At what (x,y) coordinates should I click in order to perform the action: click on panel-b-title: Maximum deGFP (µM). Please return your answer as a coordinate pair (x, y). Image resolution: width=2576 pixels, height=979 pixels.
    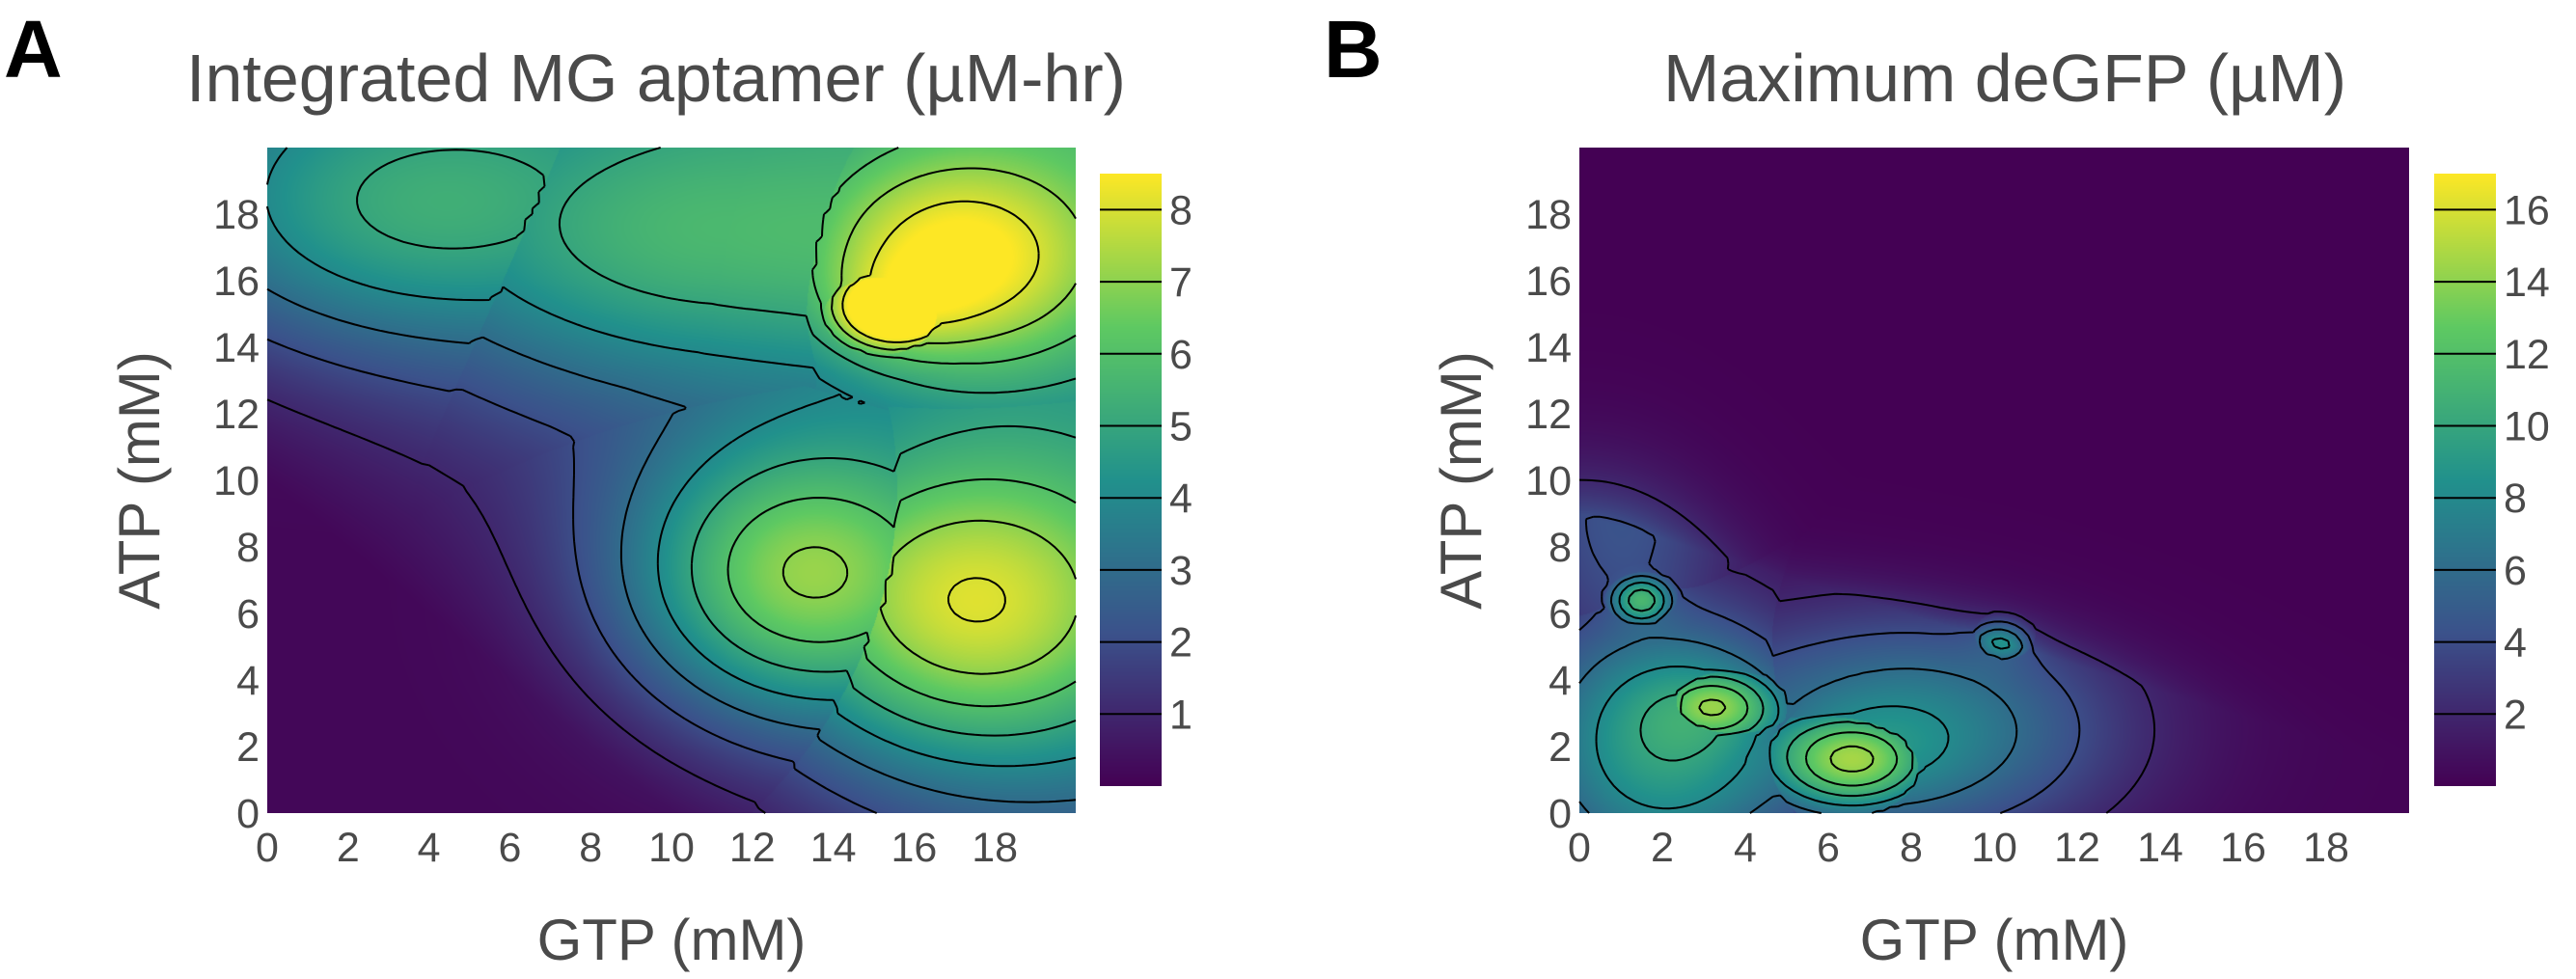
    Looking at the image, I should click on (2005, 78).